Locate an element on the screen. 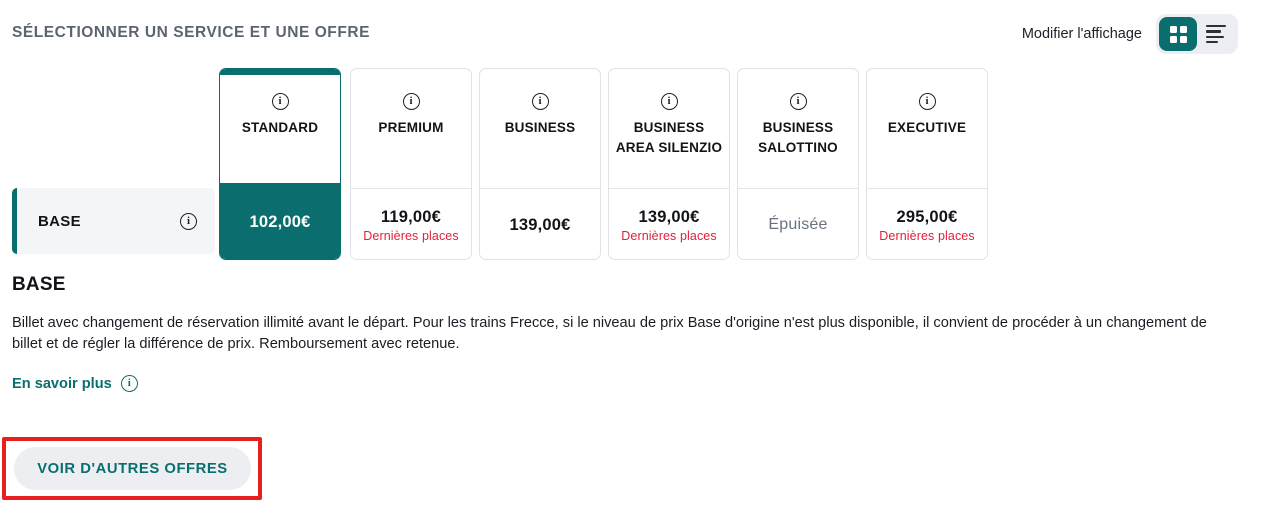  price-cell-business: 139,00€ is located at coordinates (540, 224).